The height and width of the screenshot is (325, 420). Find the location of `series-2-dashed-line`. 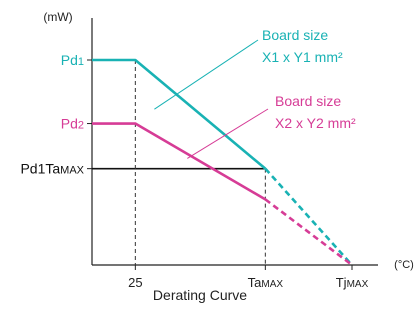

series-2-dashed-line is located at coordinates (308, 232).